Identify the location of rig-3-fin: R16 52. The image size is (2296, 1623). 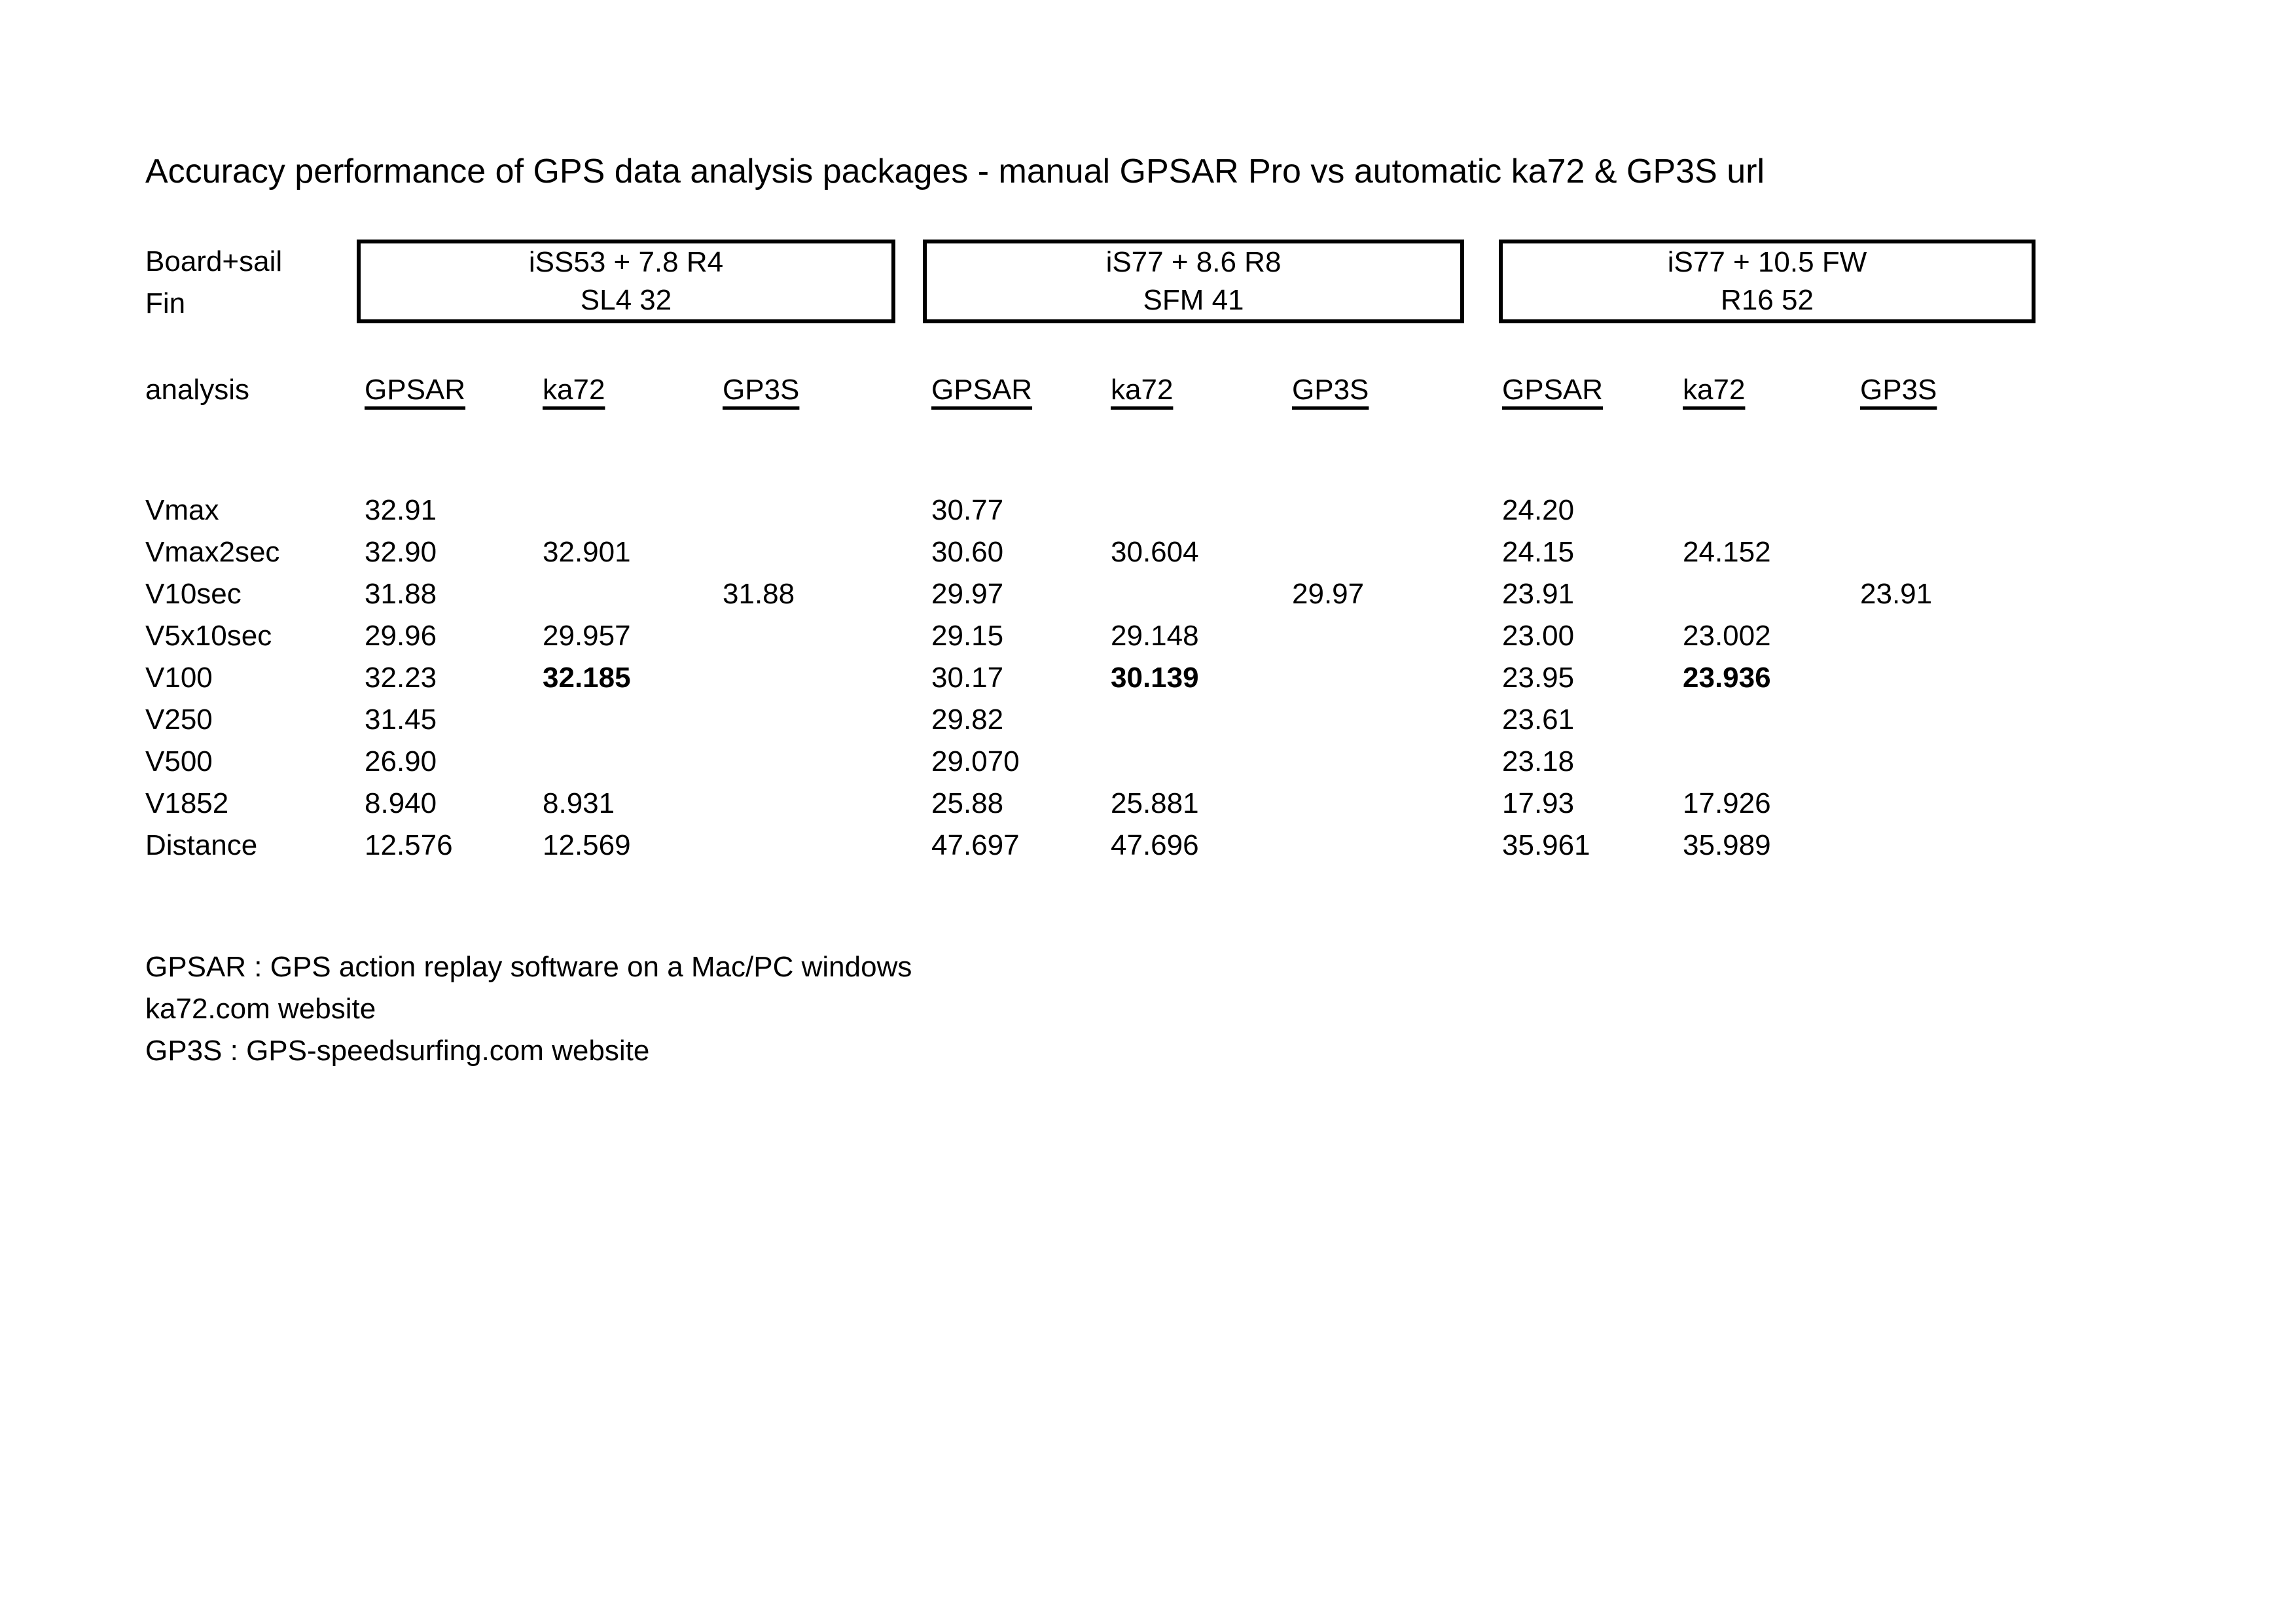
(1768, 300).